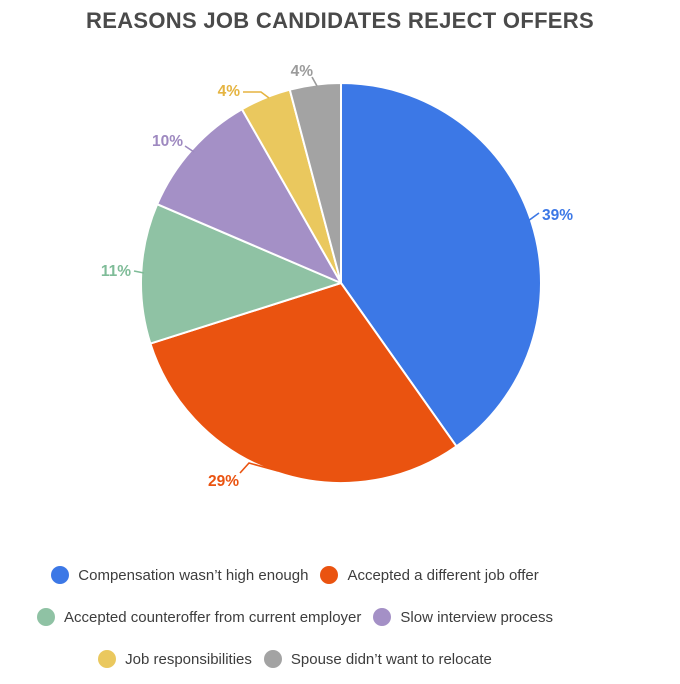  I want to click on legend-label: Compensation wasn’t high enough, so click(193, 575).